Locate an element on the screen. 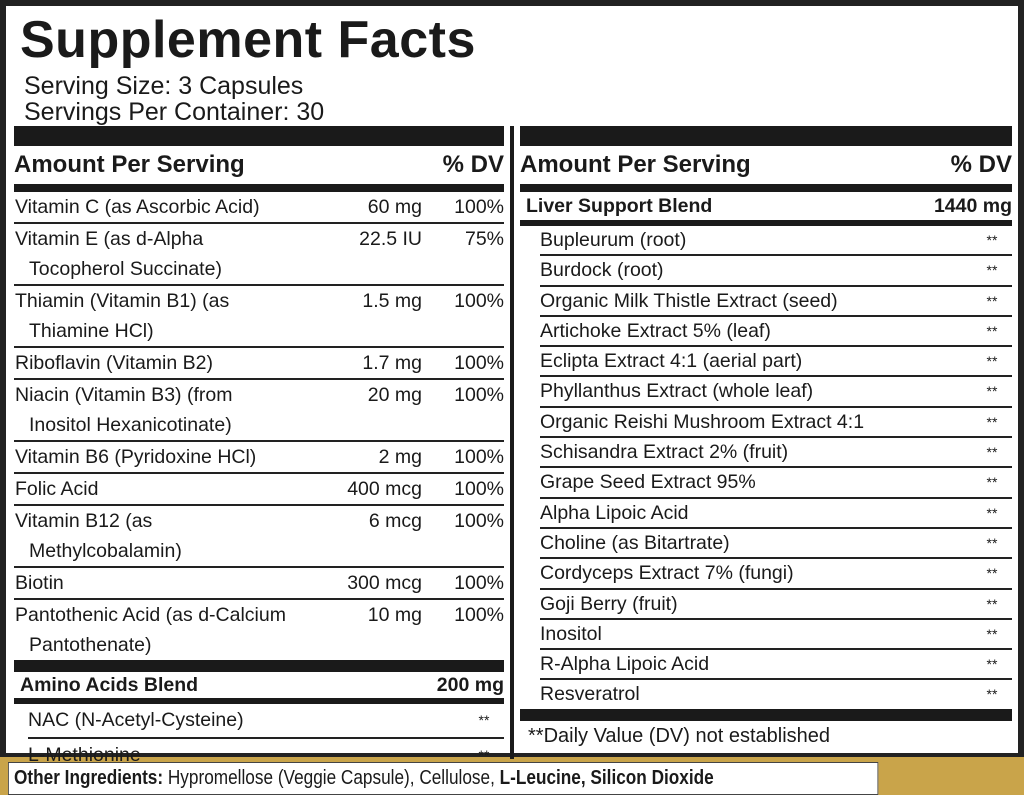  blend-item: Artichoke Extract 5% (leaf) ** is located at coordinates (776, 332).